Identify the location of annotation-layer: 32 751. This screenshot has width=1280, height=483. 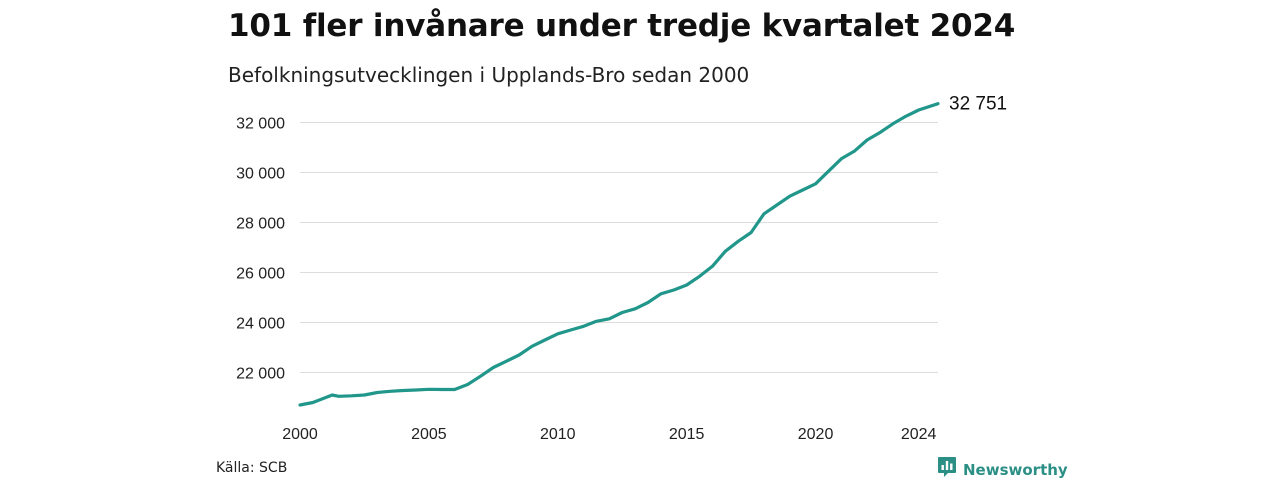
(978, 104).